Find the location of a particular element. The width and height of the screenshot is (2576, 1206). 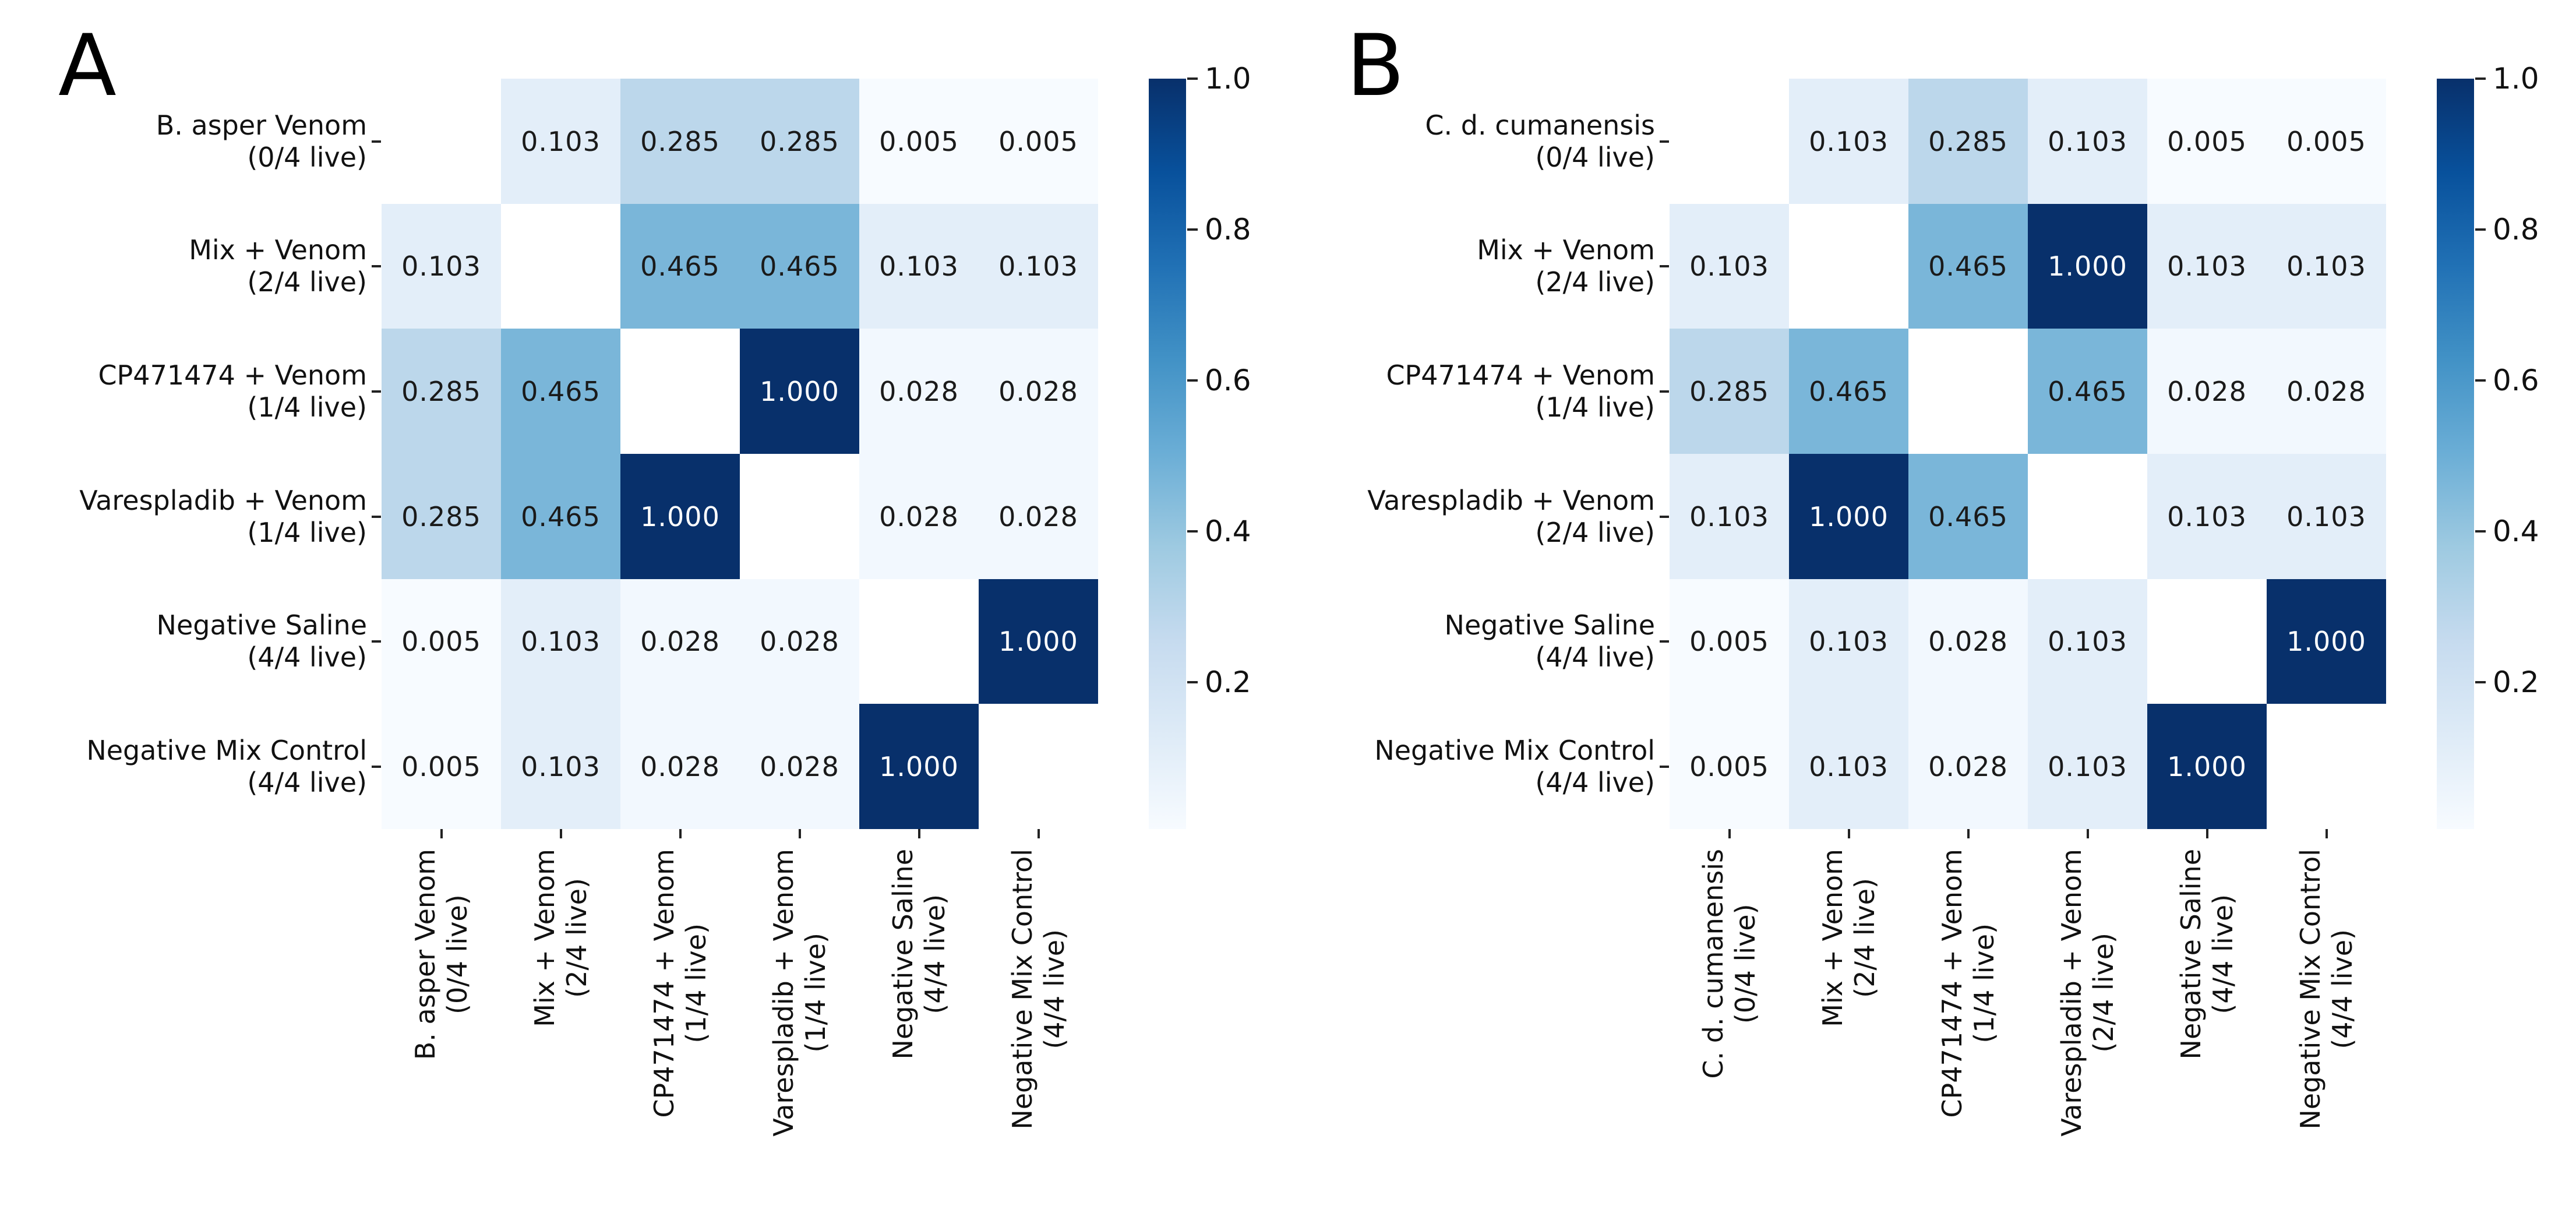

row-label-count: (4/4 live) is located at coordinates (1595, 782).